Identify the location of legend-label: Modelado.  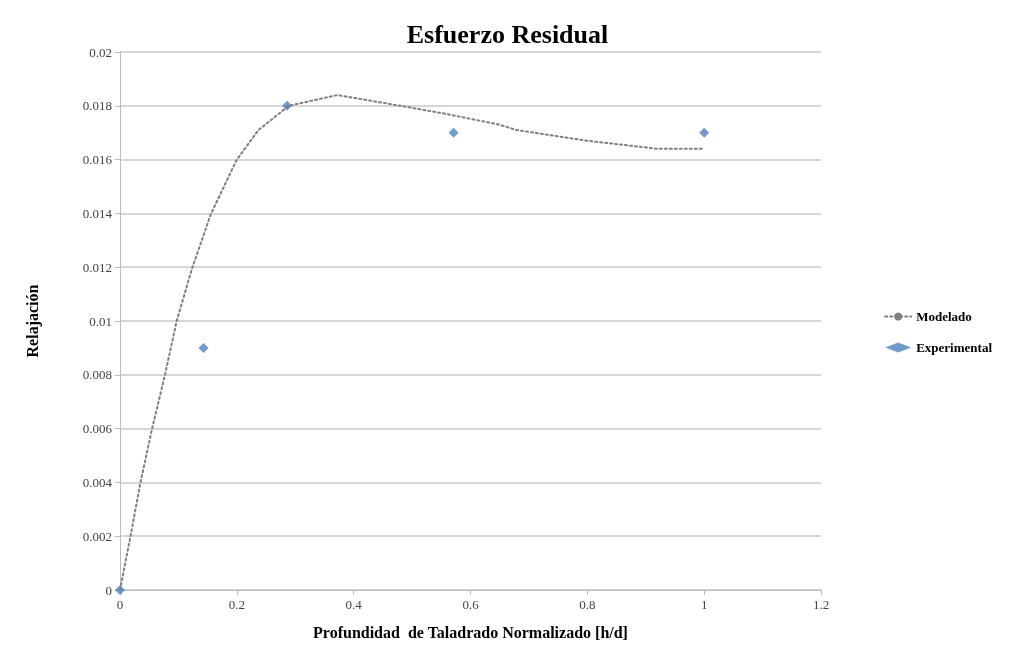
(944, 316).